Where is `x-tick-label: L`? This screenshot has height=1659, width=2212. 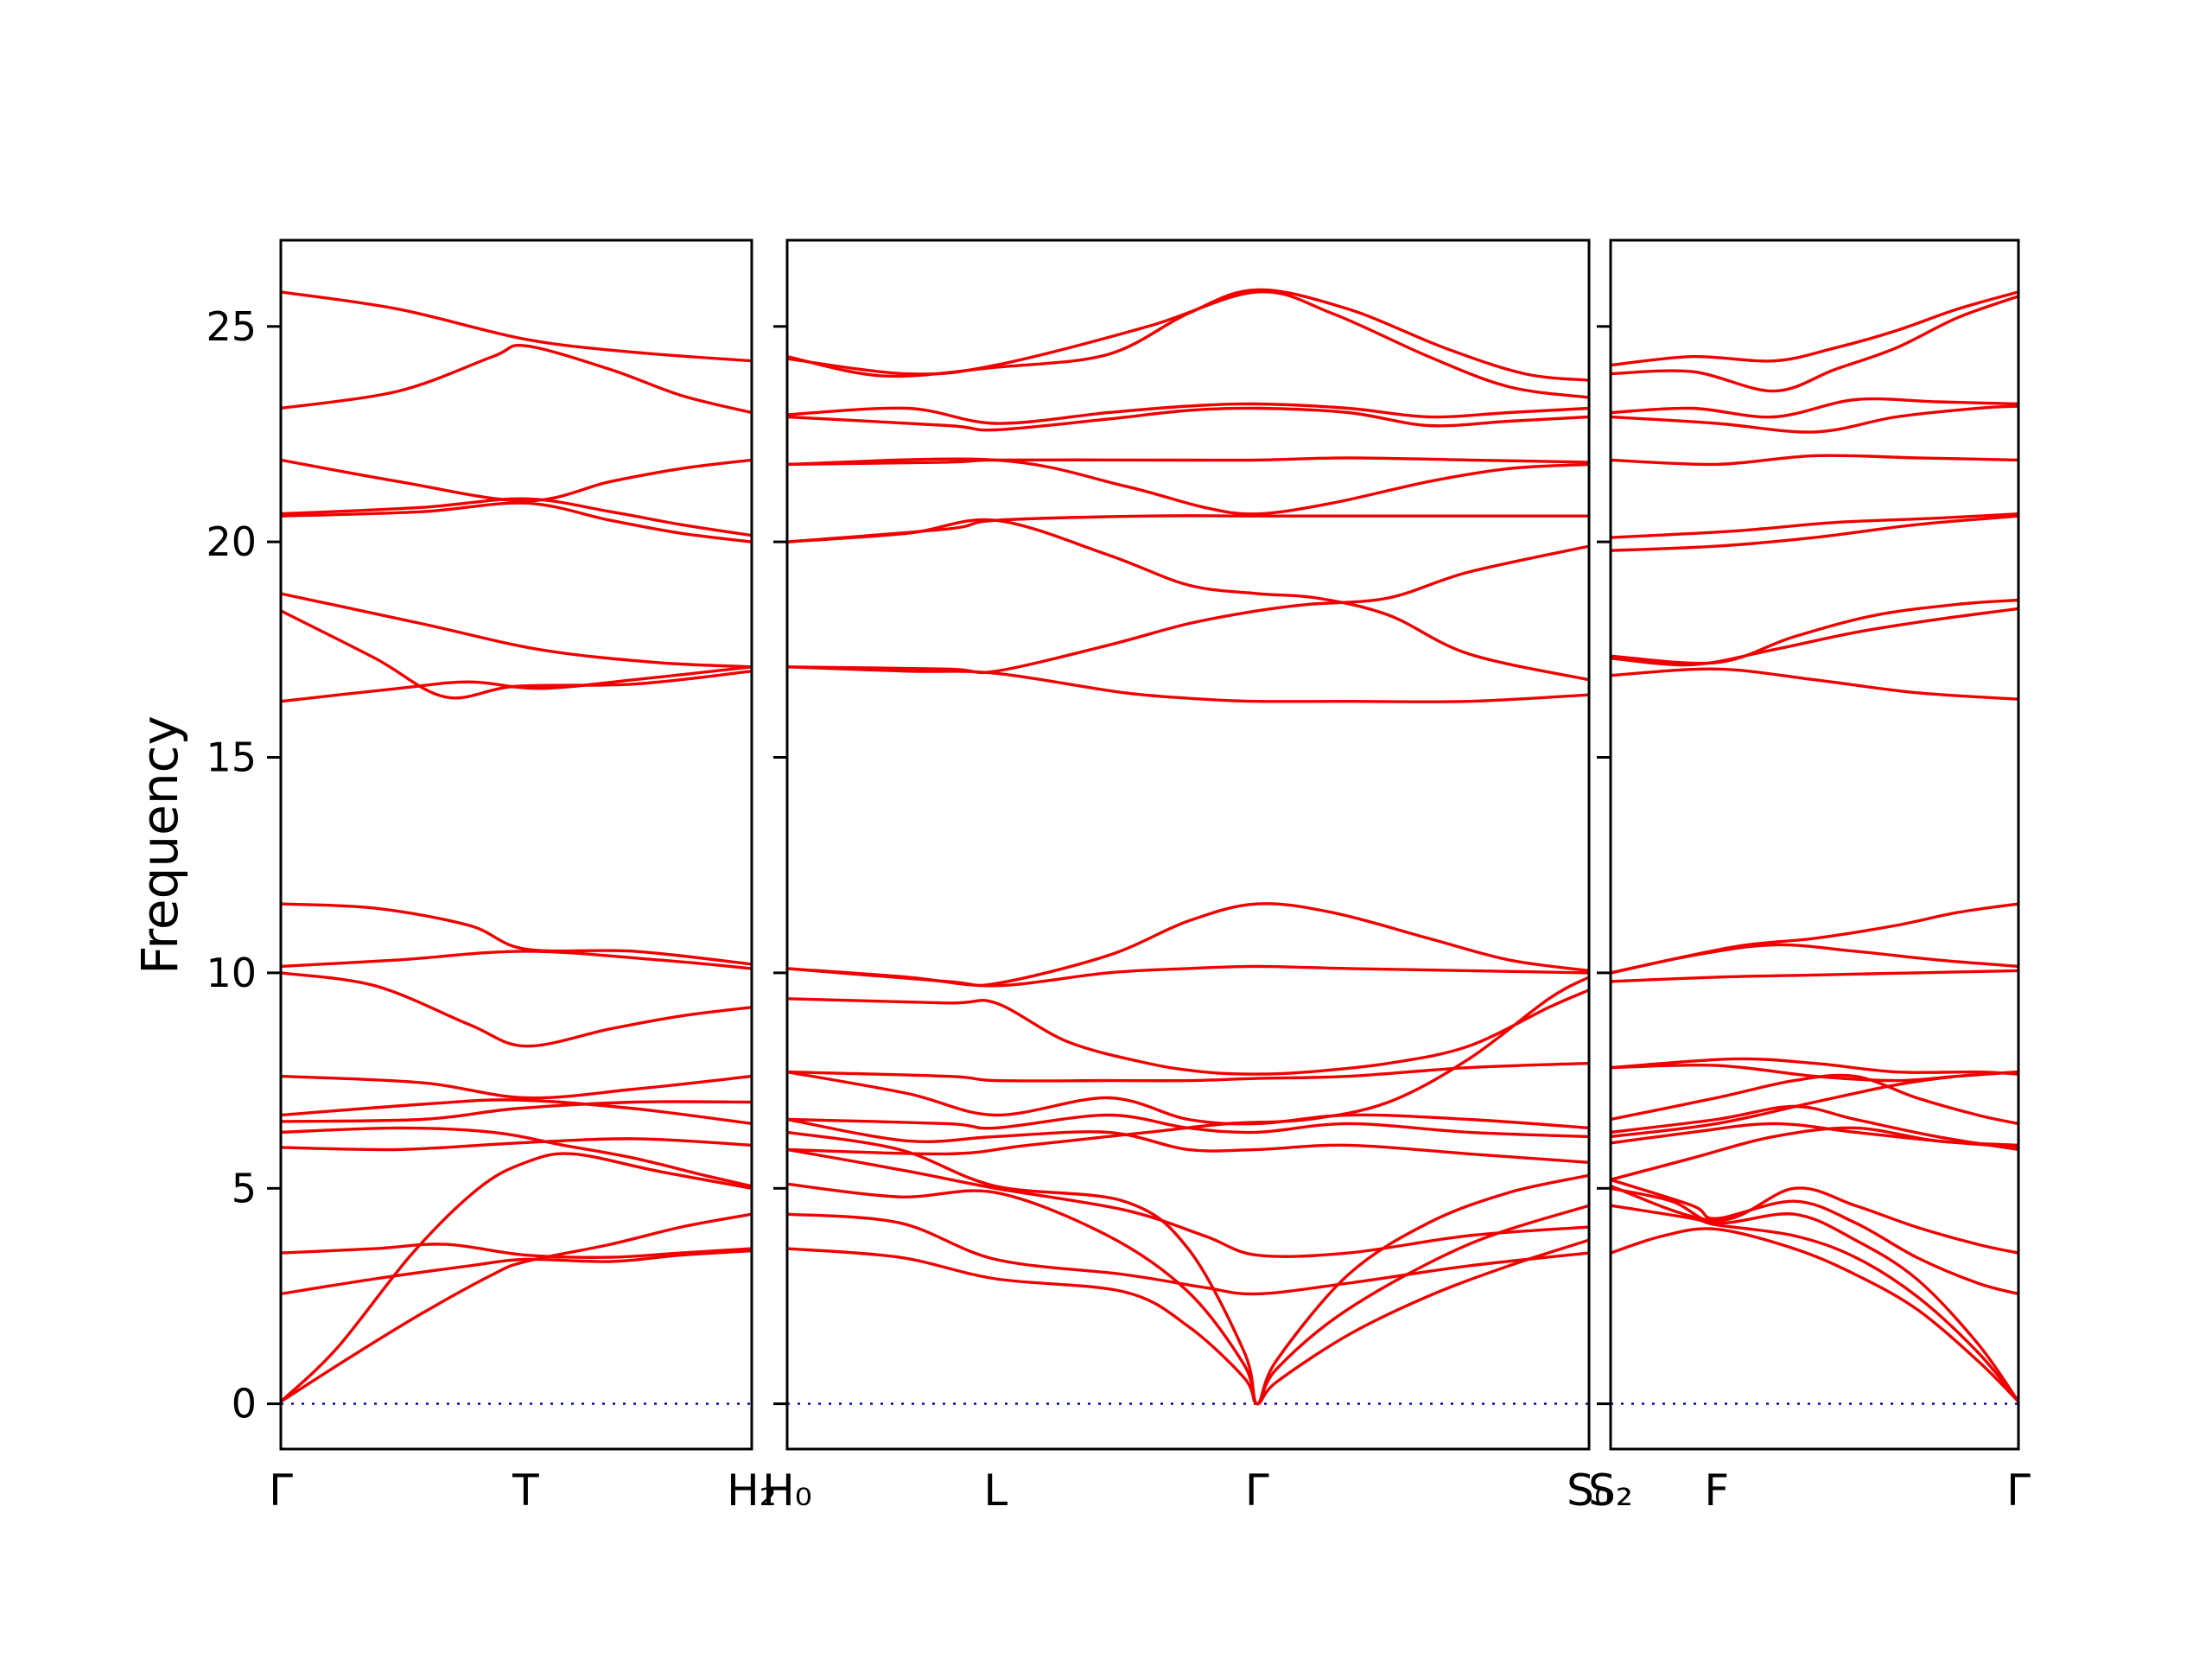 x-tick-label: L is located at coordinates (995, 1490).